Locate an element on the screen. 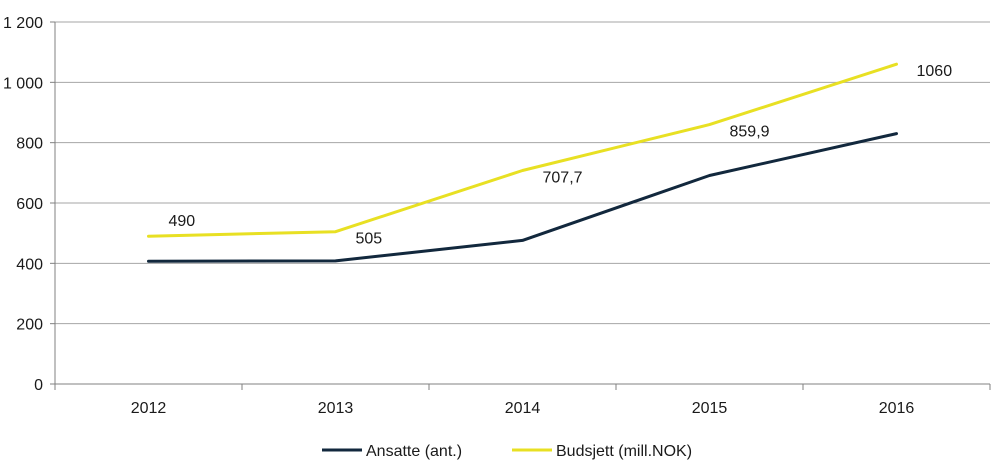  data-label: 505 is located at coordinates (369, 239).